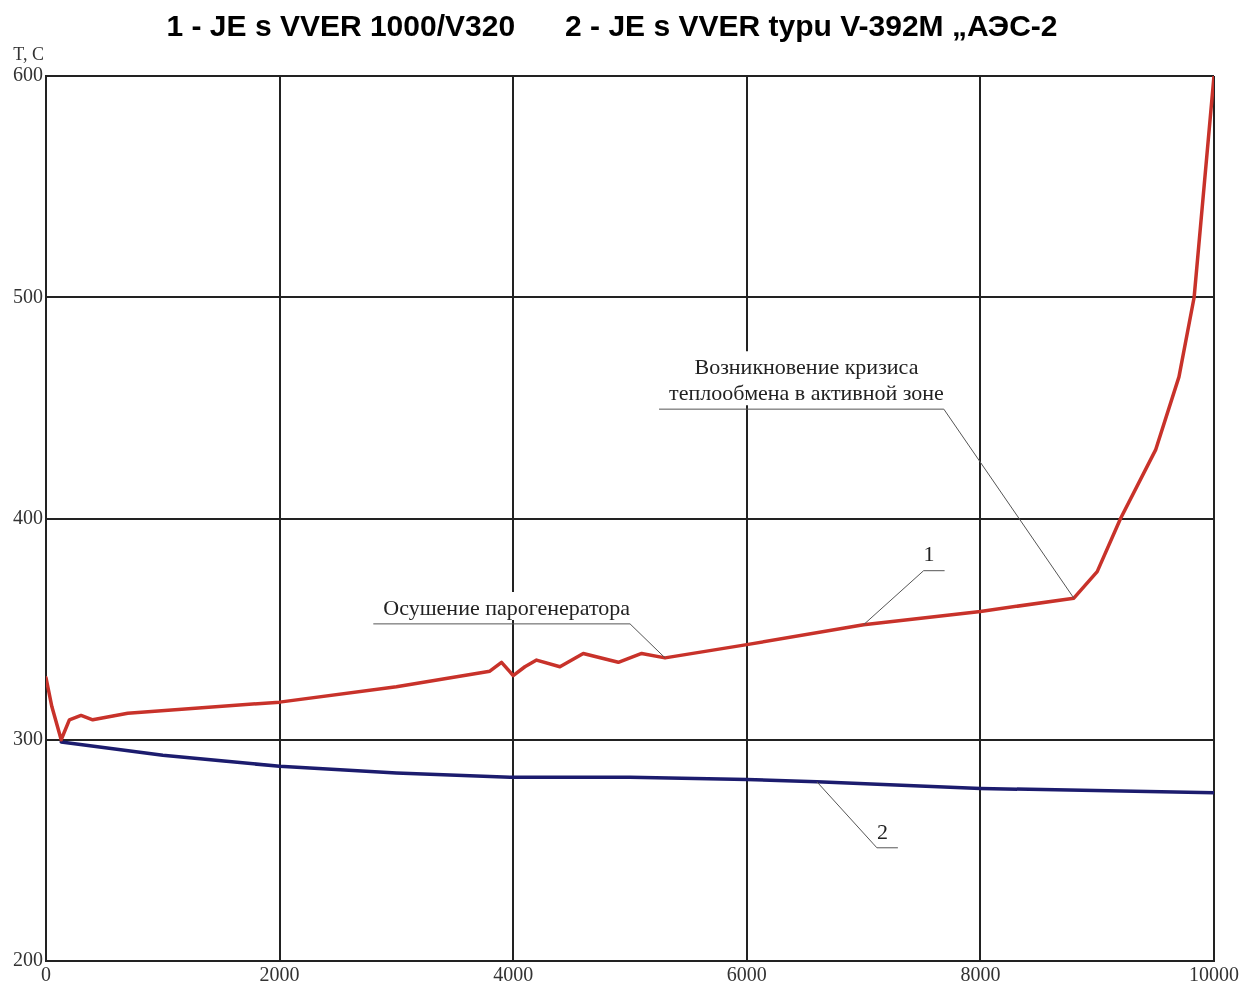  What do you see at coordinates (28, 738) in the screenshot?
I see `y-tick-label: 300` at bounding box center [28, 738].